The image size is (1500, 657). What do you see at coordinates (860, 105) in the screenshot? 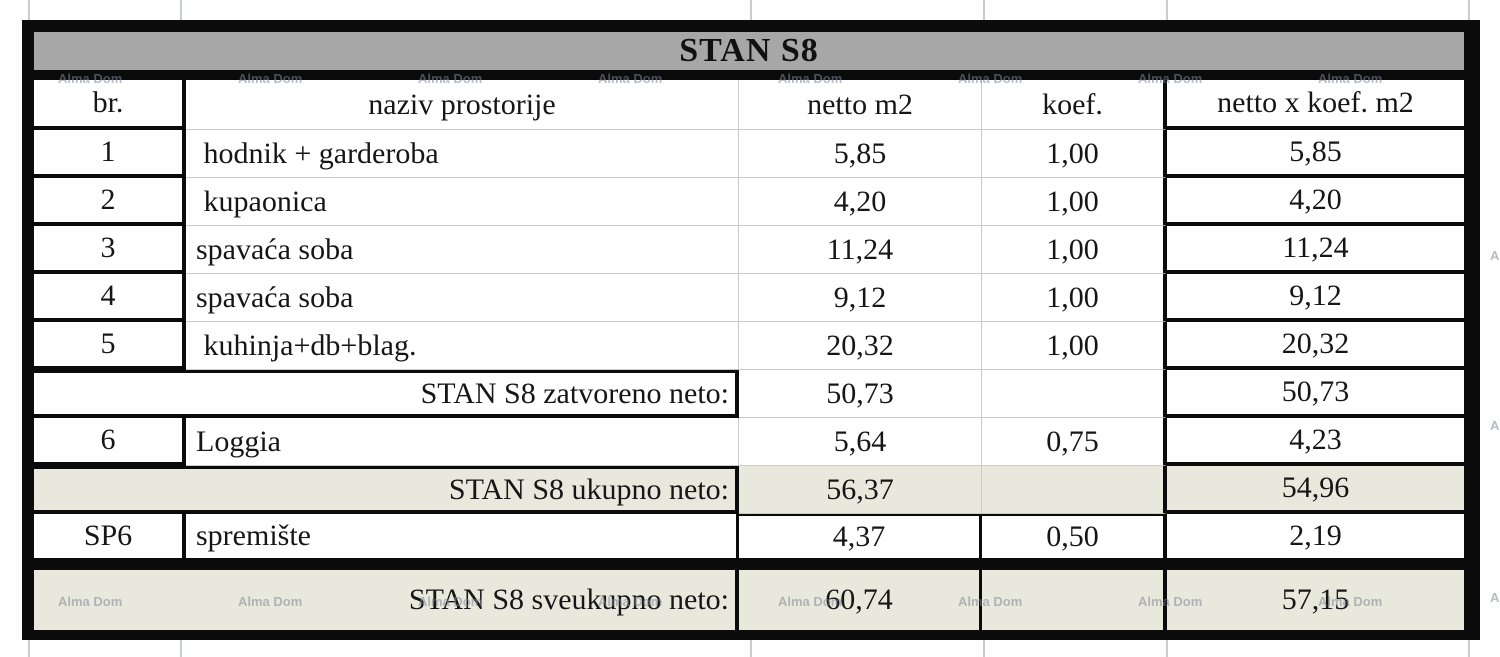
I see `column-header-netto-m2: netto m2` at bounding box center [860, 105].